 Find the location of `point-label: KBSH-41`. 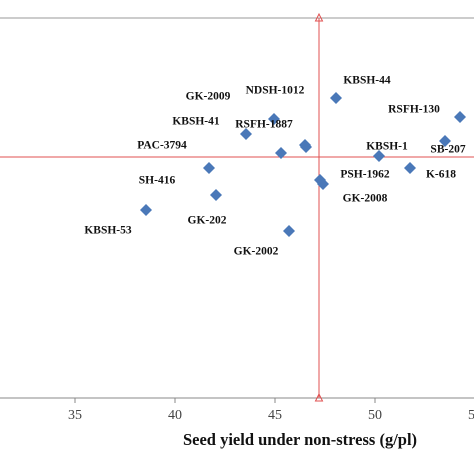

point-label: KBSH-41 is located at coordinates (196, 122).